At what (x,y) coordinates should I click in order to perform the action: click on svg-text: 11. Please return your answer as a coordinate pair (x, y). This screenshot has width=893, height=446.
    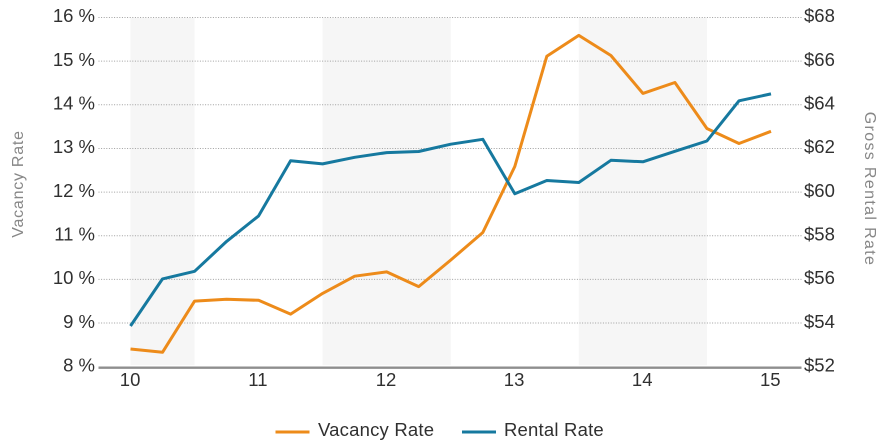
    Looking at the image, I should click on (257, 379).